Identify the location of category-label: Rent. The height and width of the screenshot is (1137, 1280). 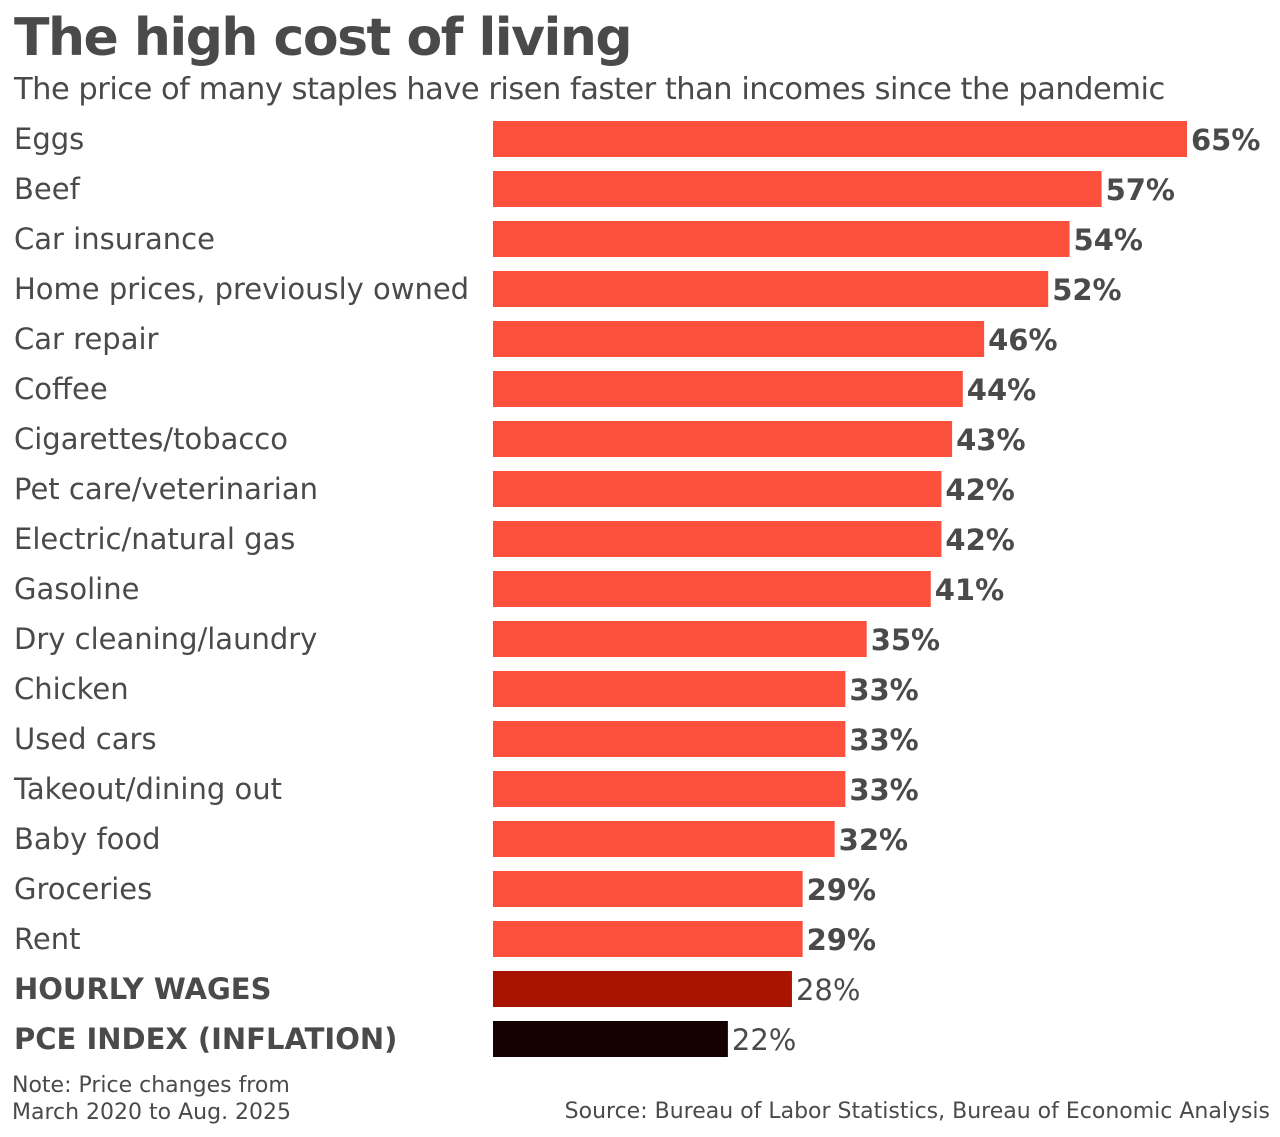
(47, 939).